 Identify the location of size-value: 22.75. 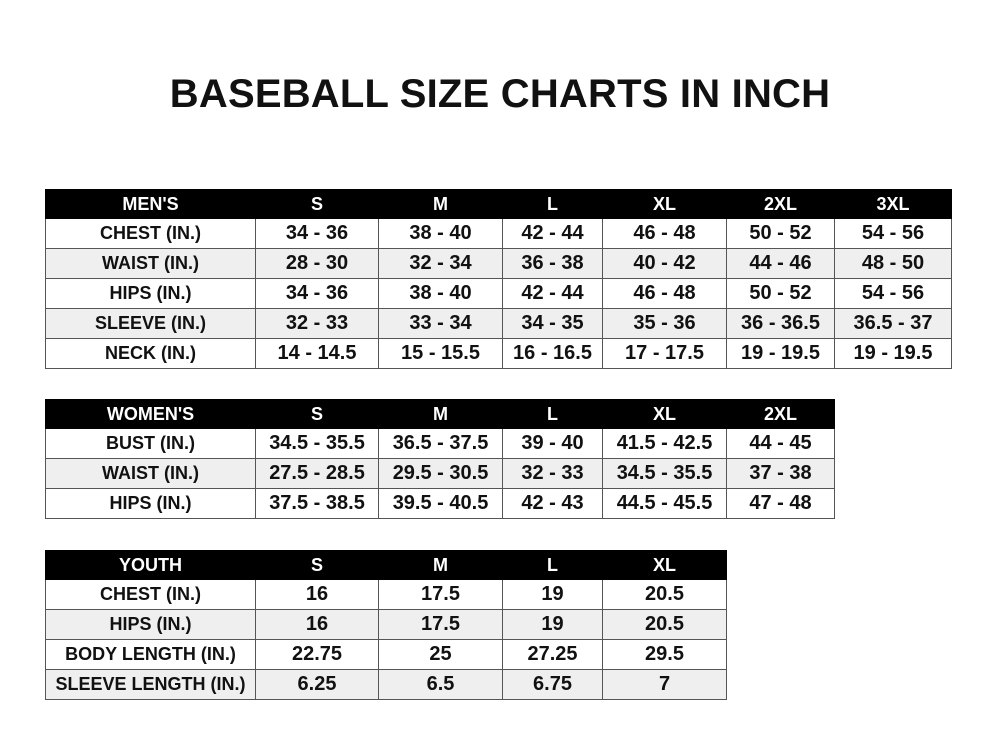
(317, 654).